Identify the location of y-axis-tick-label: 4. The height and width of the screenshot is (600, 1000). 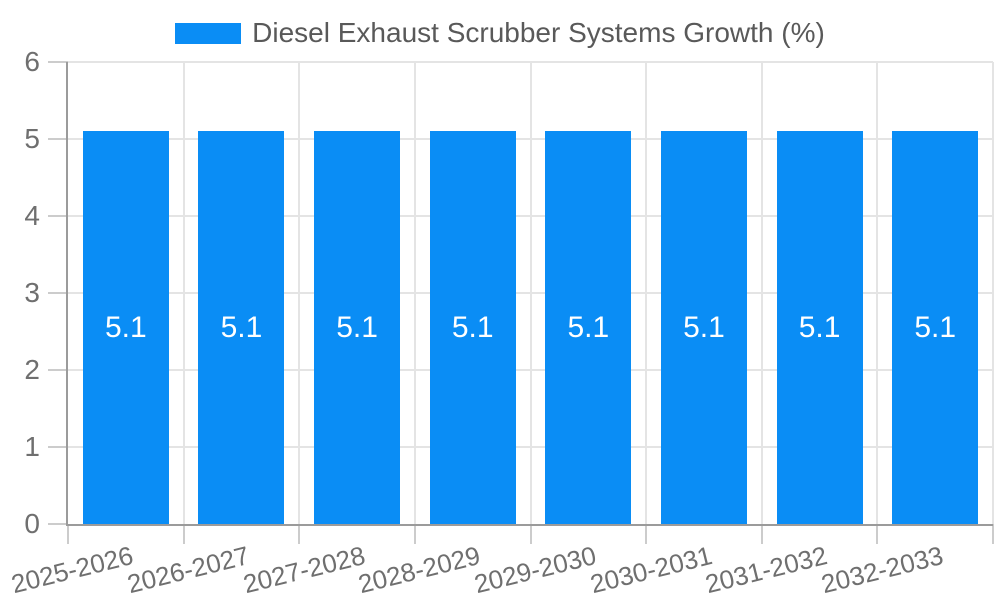
(32, 215).